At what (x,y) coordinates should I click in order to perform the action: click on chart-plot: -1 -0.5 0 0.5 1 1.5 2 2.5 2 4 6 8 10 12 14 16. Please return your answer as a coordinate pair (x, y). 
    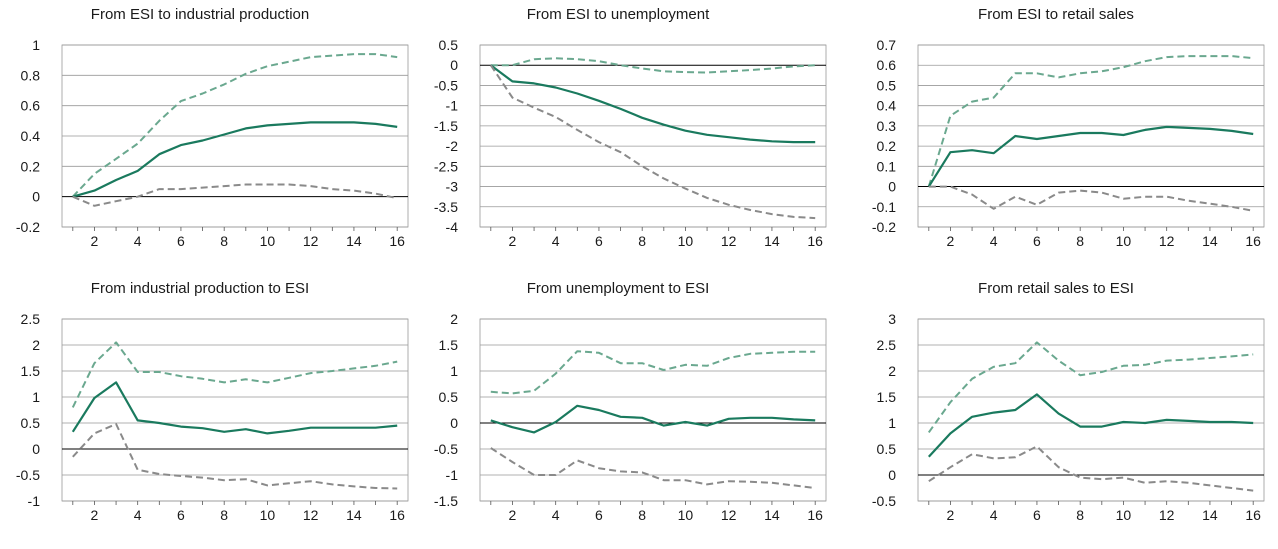
    Looking at the image, I should click on (212, 417).